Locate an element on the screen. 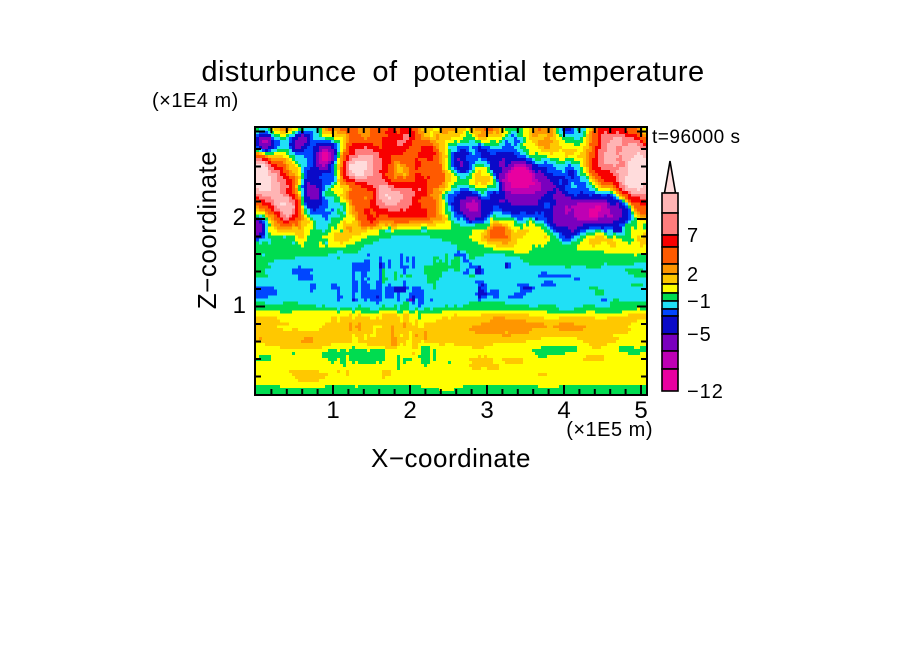 This screenshot has width=904, height=654. x-axis-unit: (×1E5 m) is located at coordinates (609, 430).